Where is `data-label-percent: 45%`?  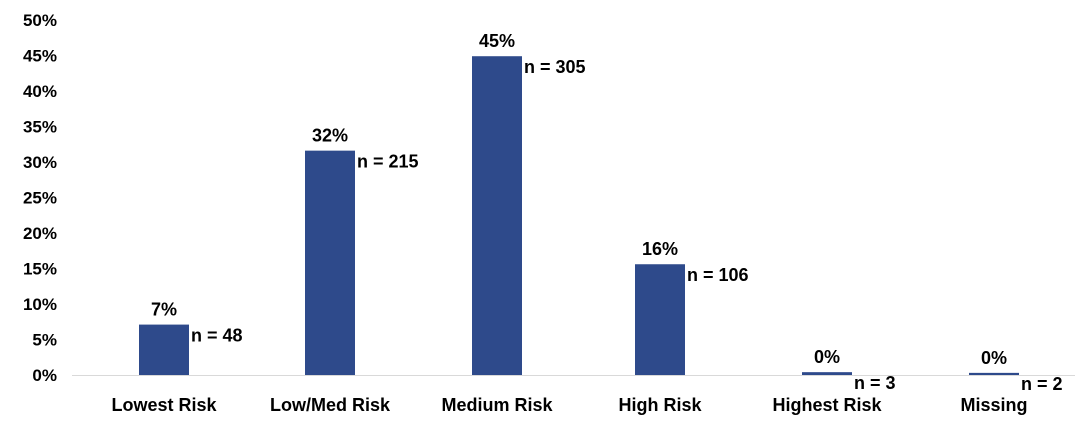
data-label-percent: 45% is located at coordinates (497, 41).